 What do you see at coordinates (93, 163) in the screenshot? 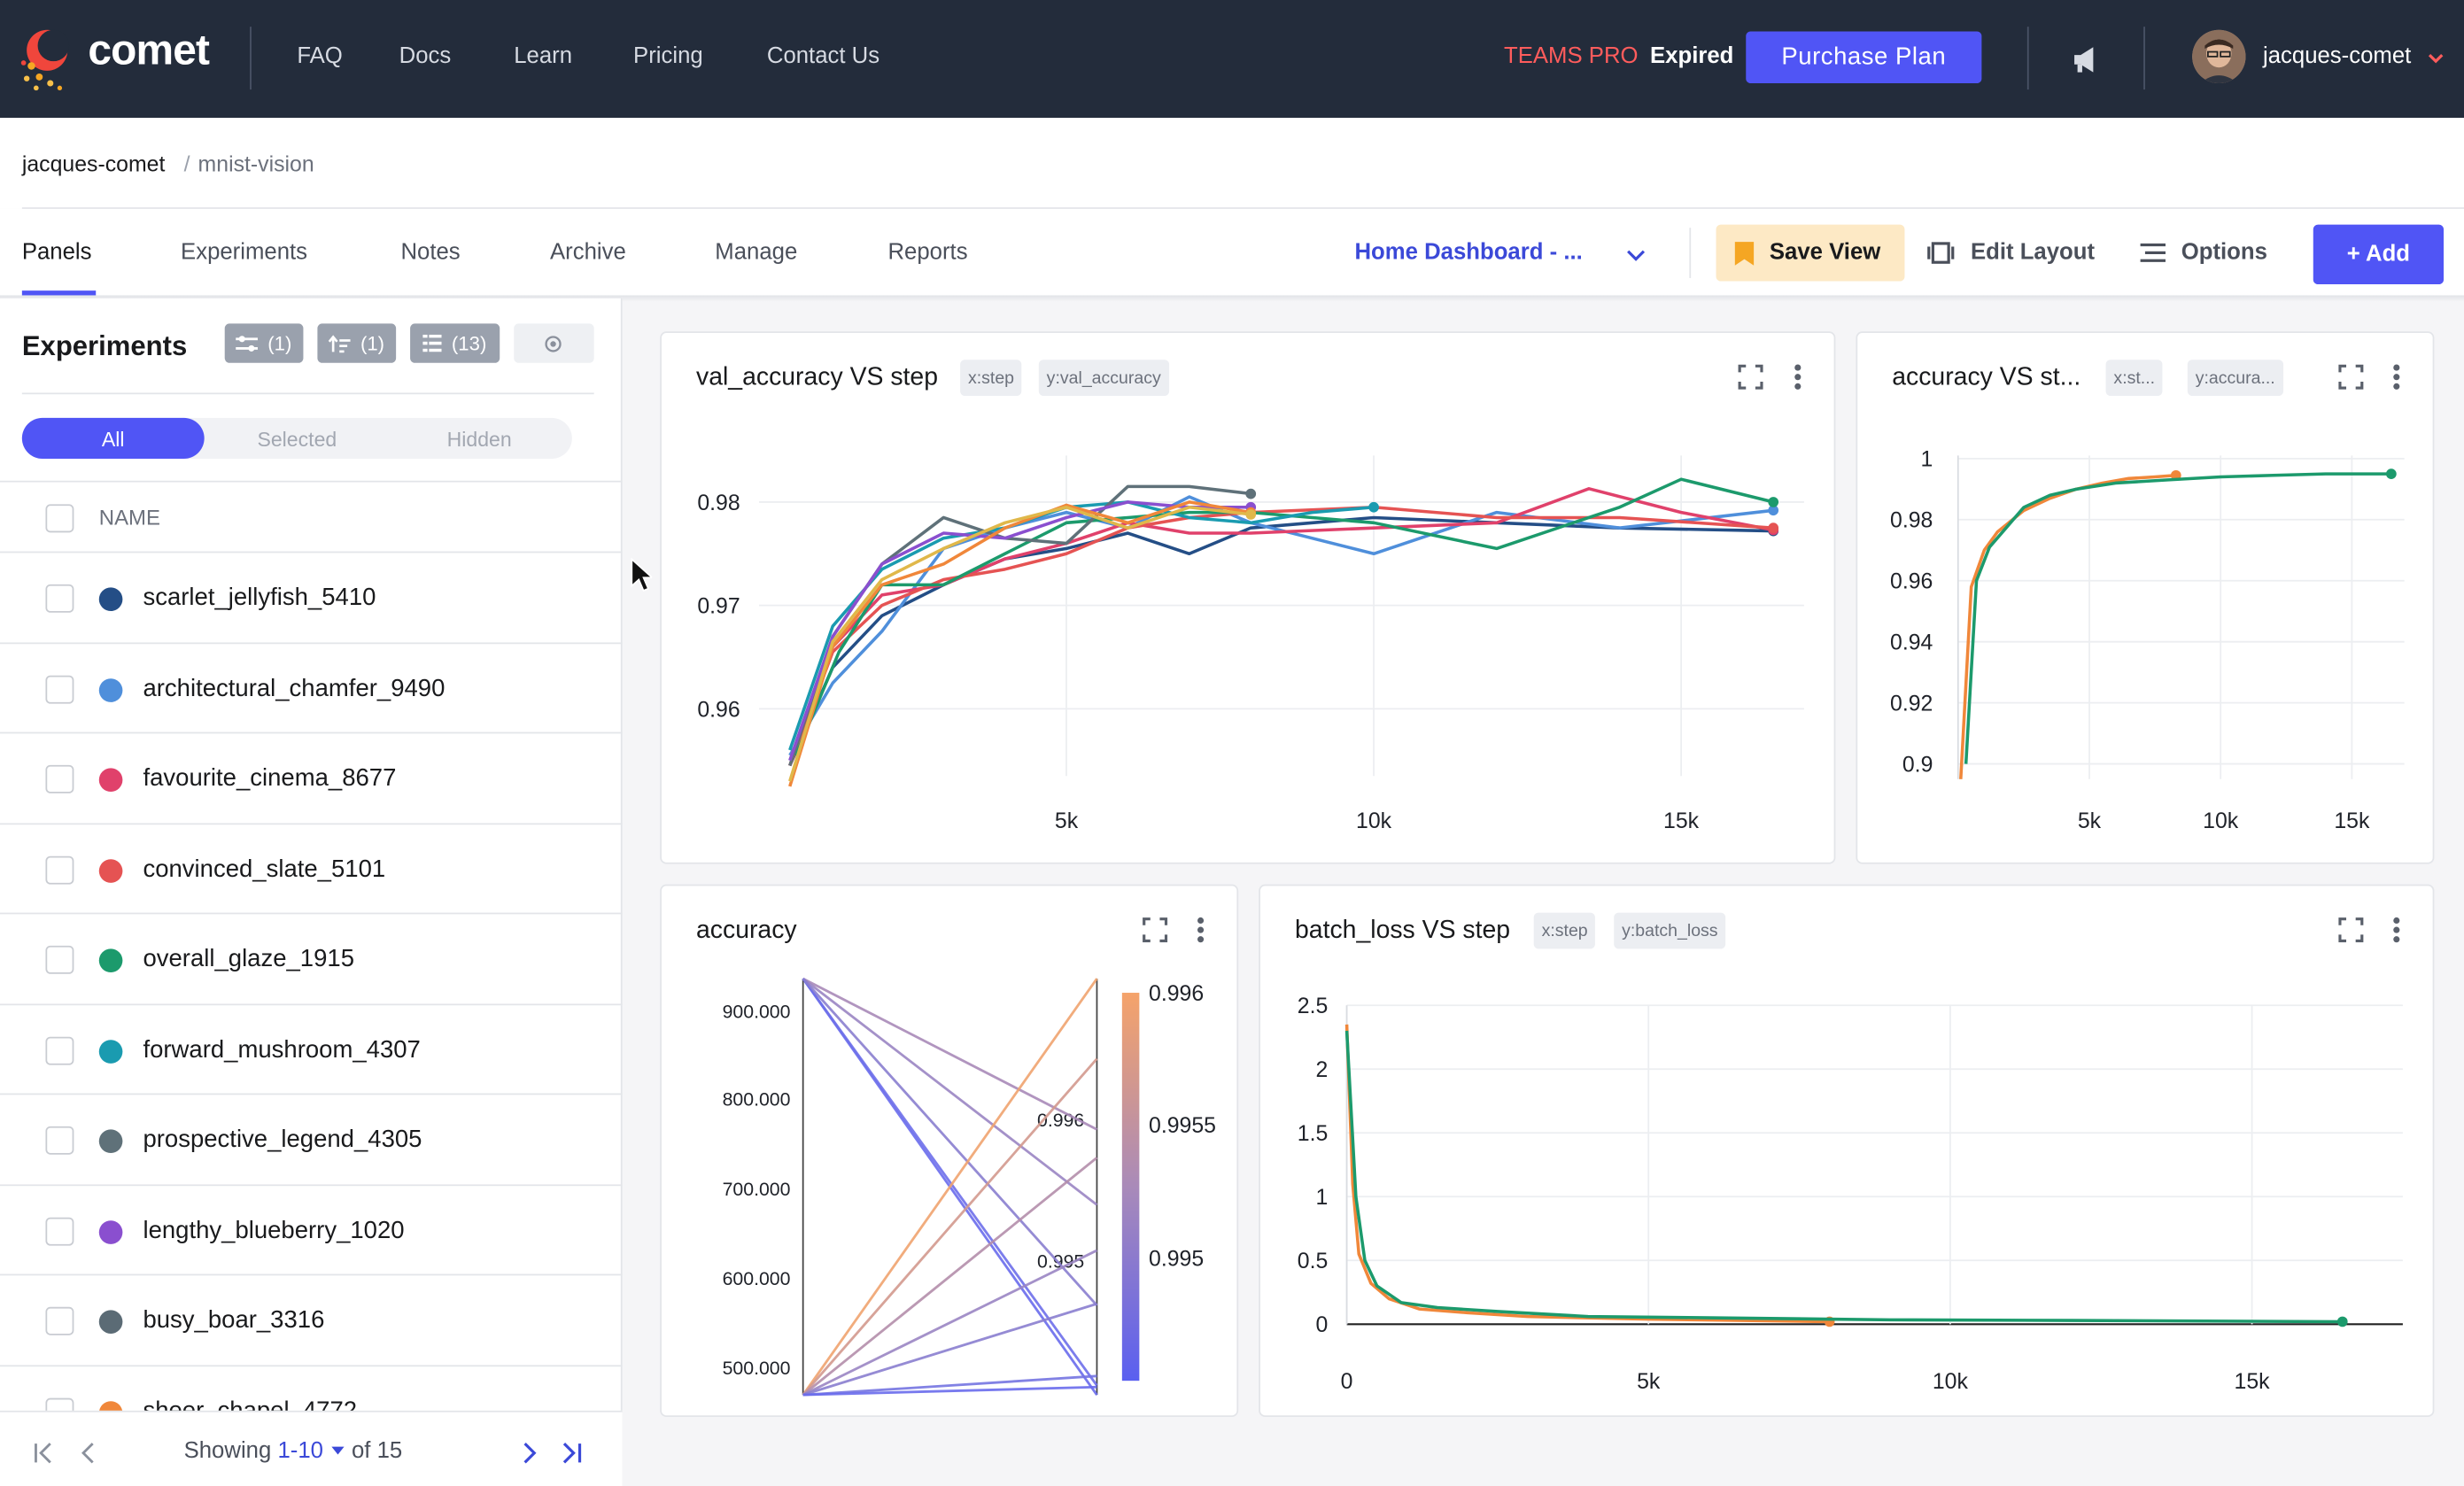
I see `breadcrumb-workspace: jacques-comet` at bounding box center [93, 163].